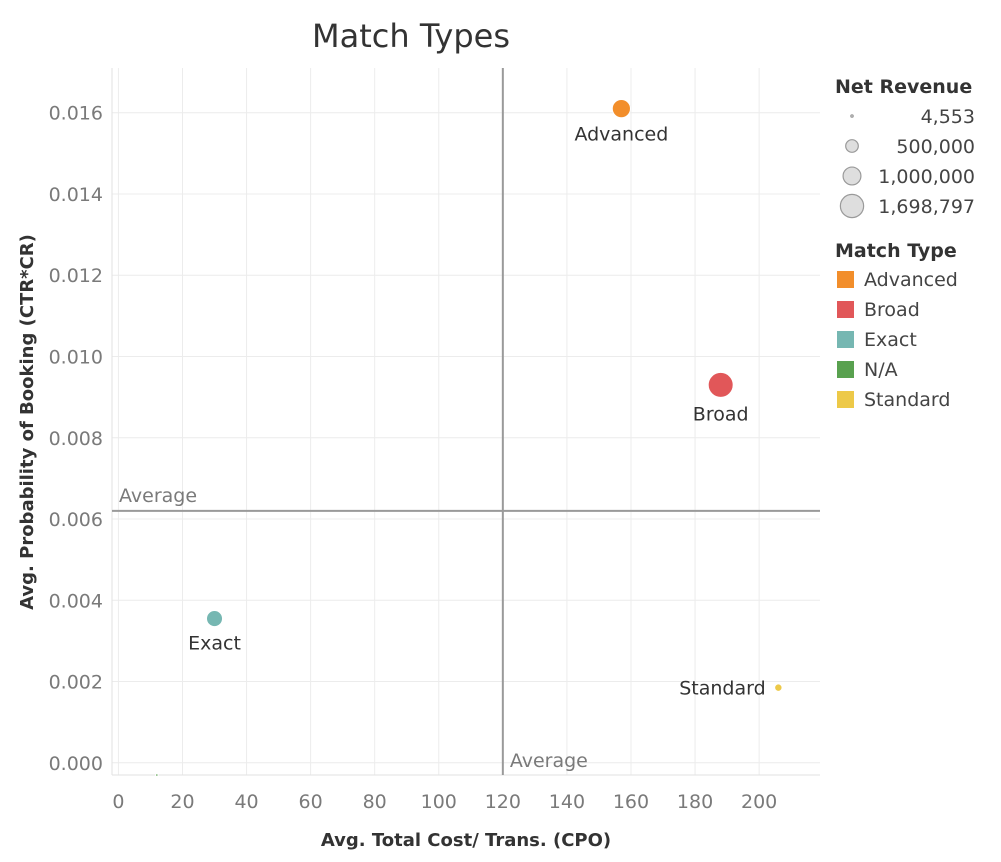 This screenshot has width=1001, height=862. What do you see at coordinates (621, 135) in the screenshot?
I see `point-label-advanced: Advanced` at bounding box center [621, 135].